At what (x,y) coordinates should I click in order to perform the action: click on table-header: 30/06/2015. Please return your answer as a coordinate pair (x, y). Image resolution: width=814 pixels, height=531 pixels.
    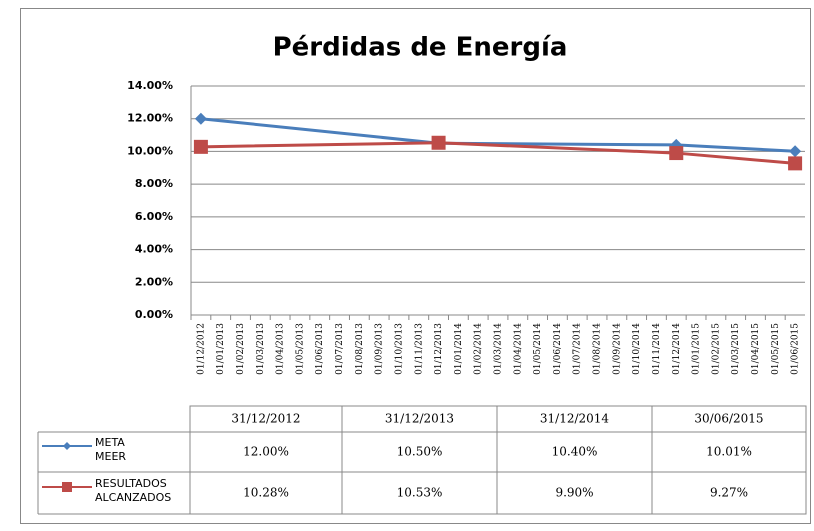
    Looking at the image, I should click on (728, 419).